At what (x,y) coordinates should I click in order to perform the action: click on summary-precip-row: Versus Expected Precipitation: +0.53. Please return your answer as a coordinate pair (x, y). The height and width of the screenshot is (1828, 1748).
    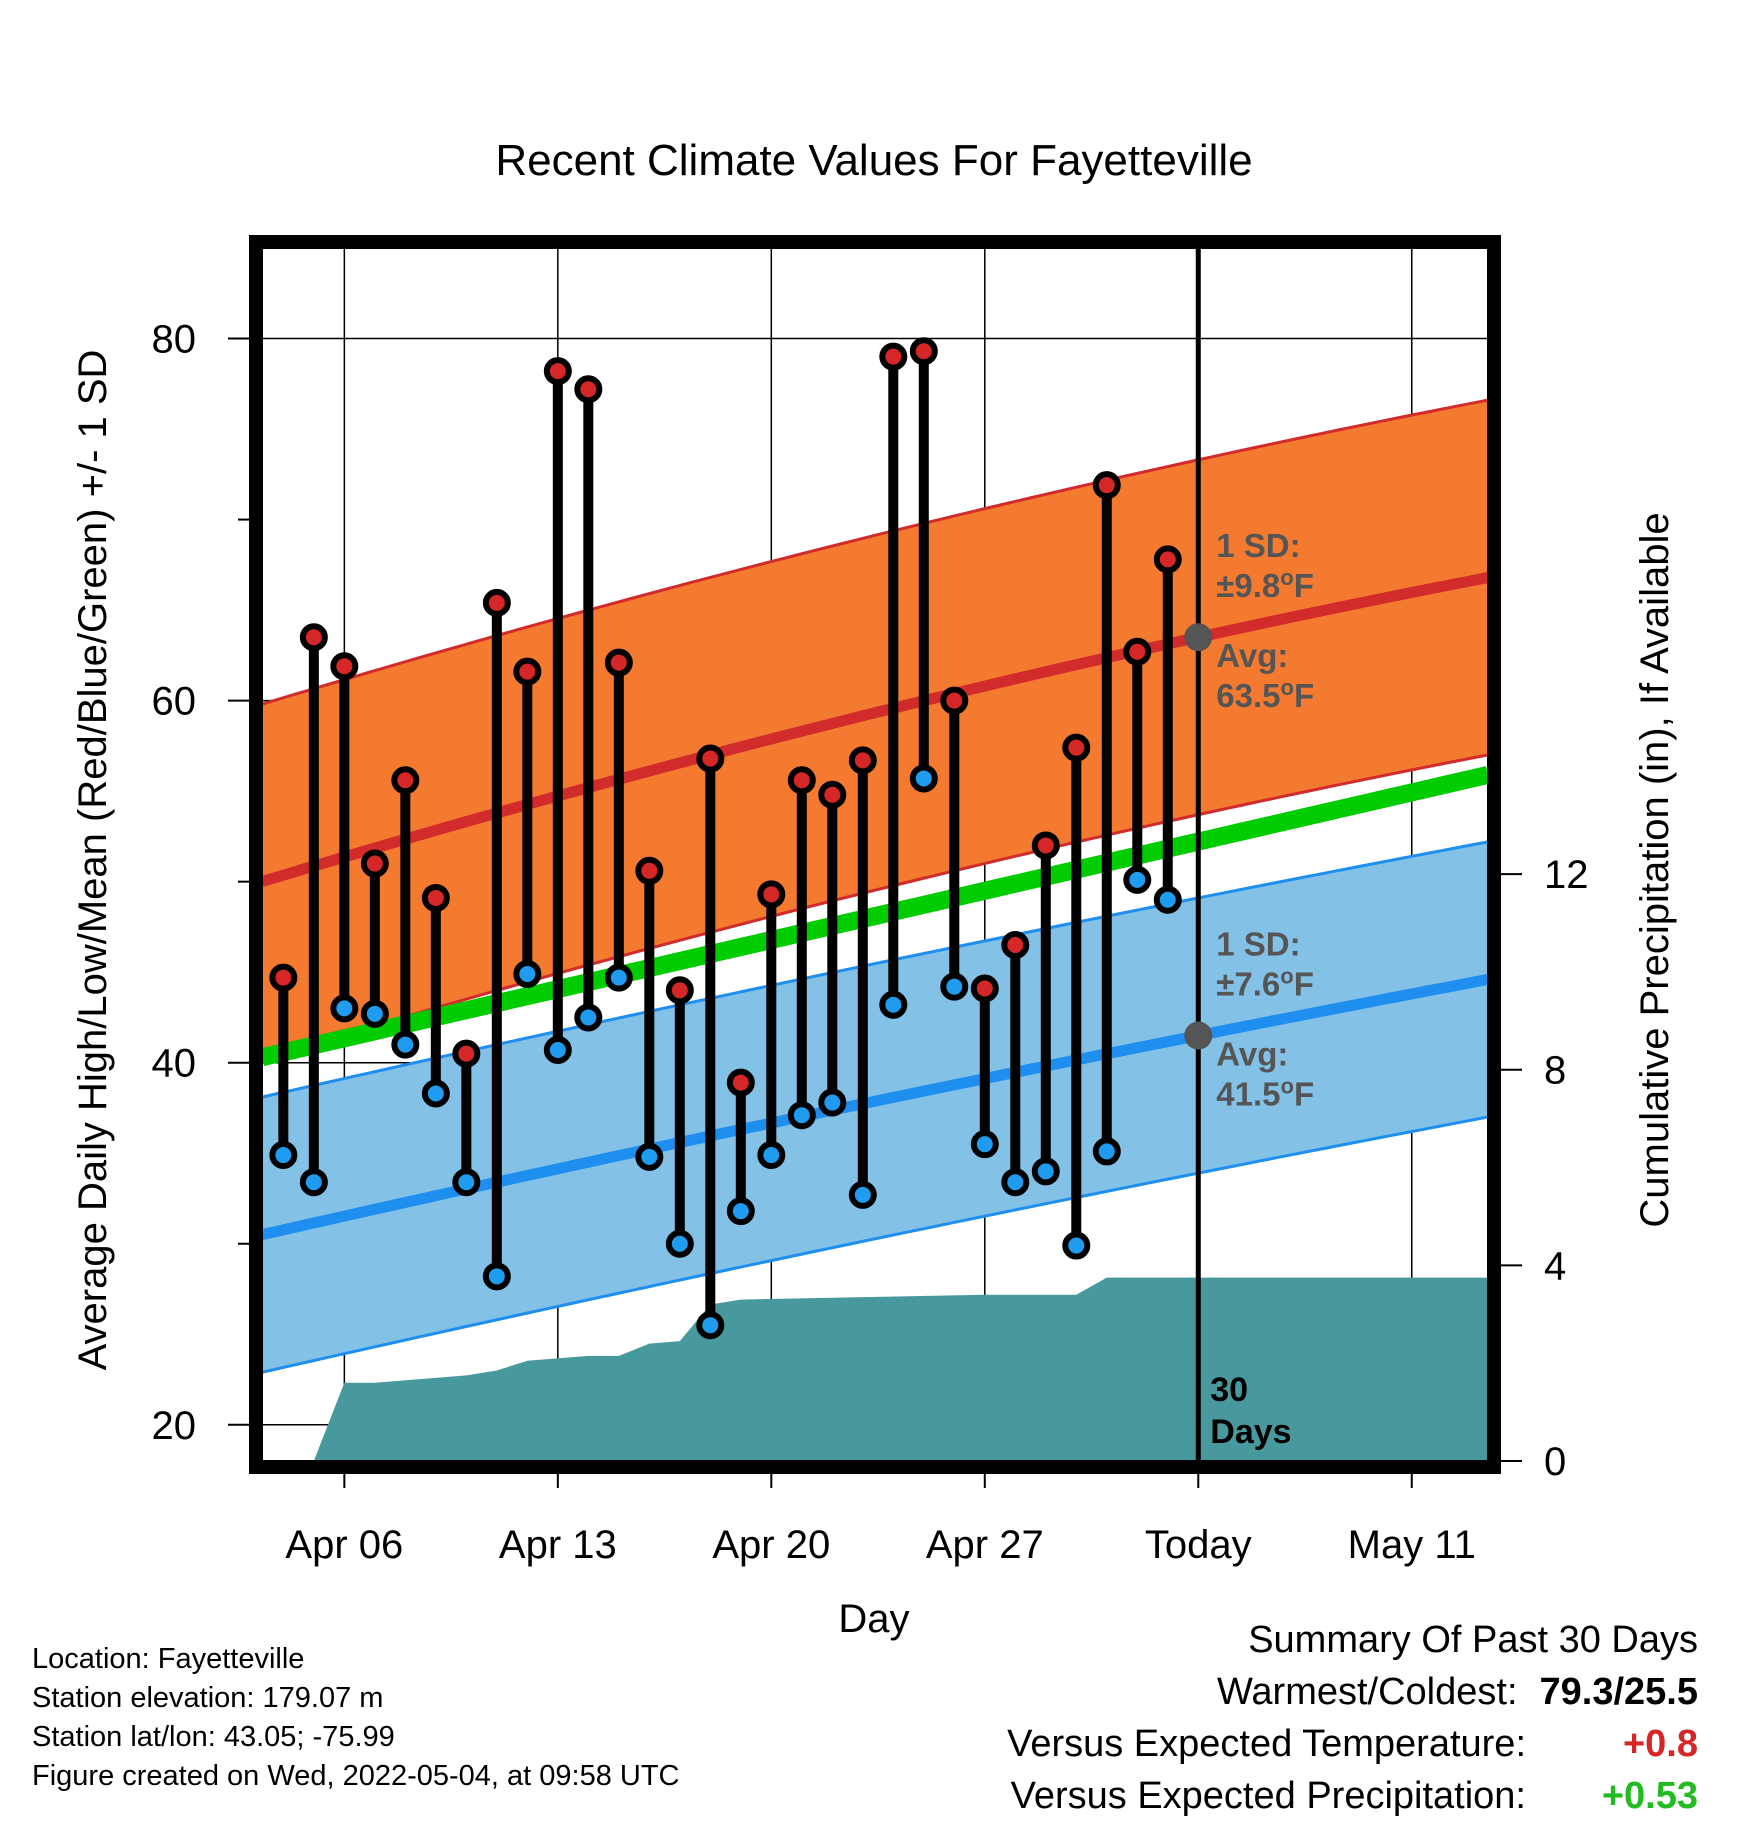
    Looking at the image, I should click on (1352, 1796).